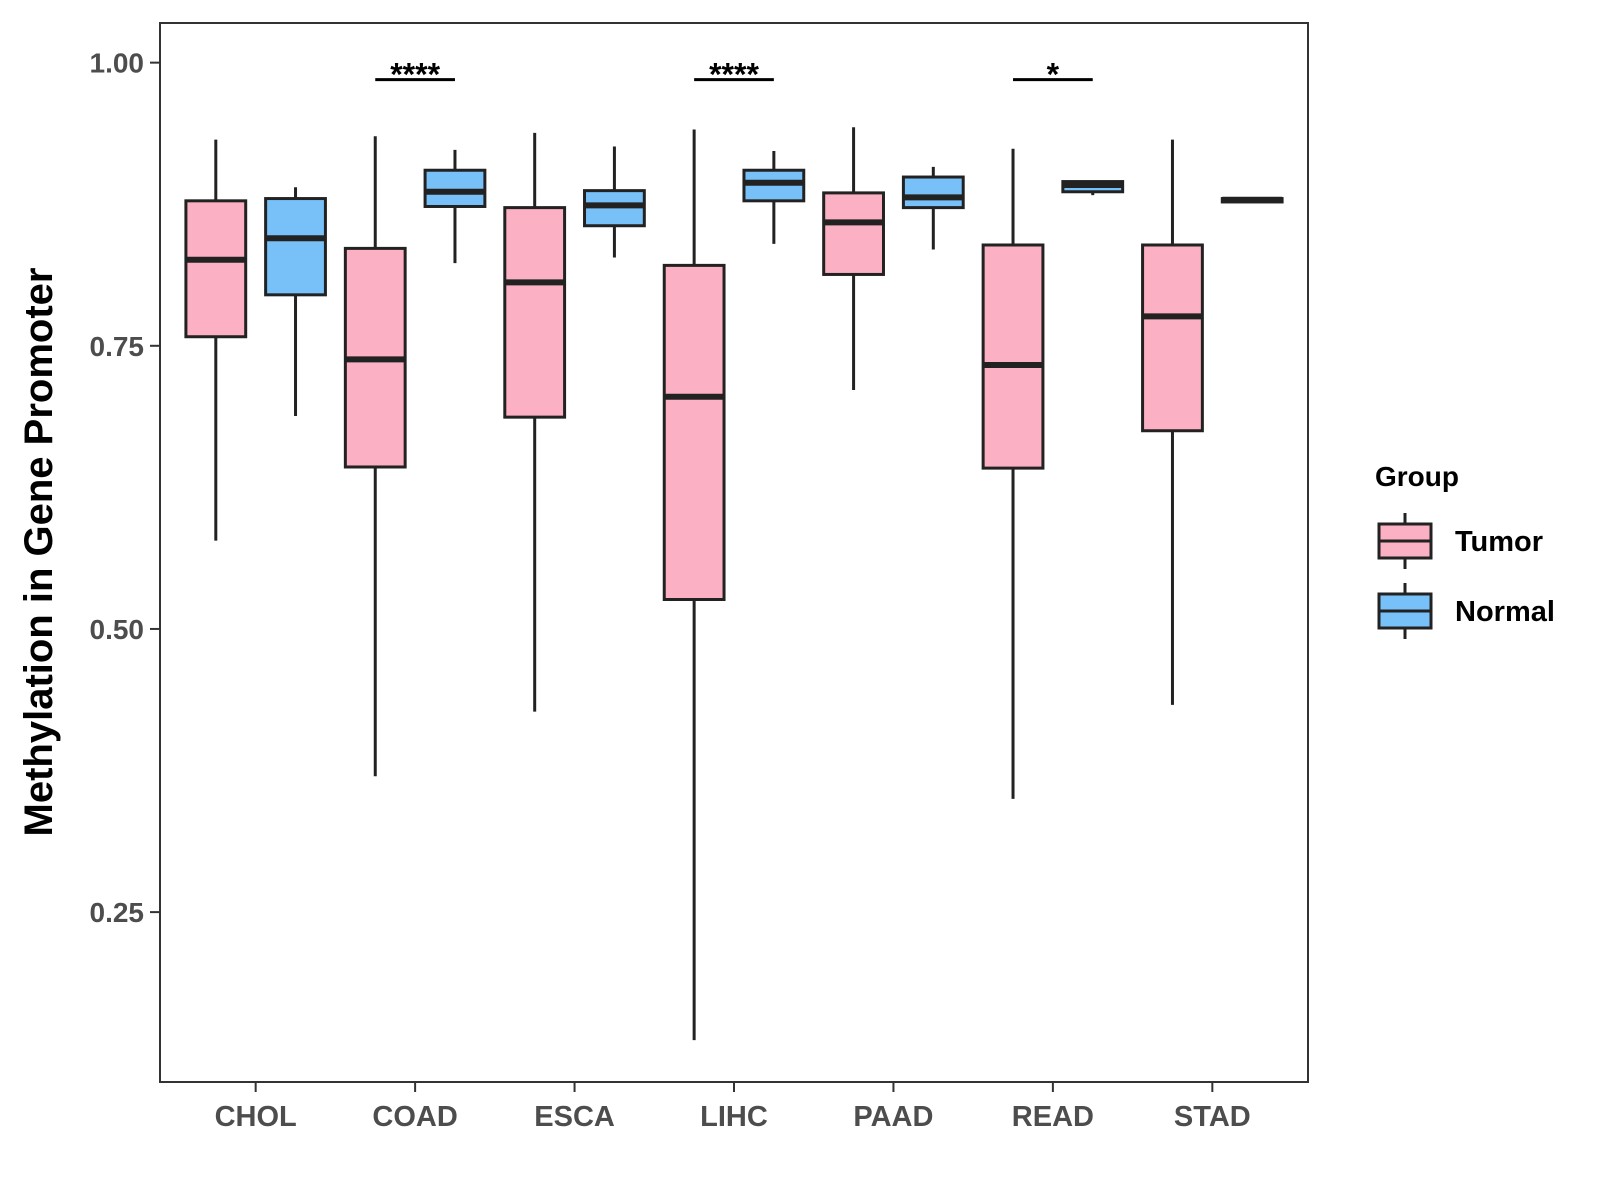  I want to click on y-axis-title: Methylation in Gene Promoter, so click(39, 552).